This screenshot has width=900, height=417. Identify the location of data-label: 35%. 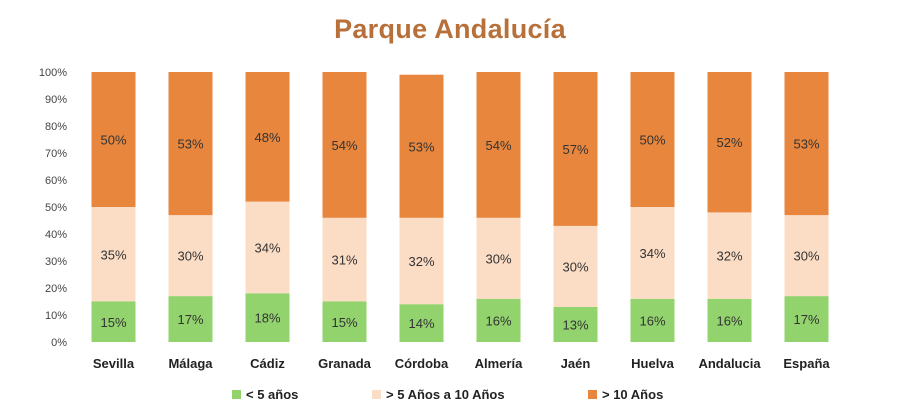
(113, 254).